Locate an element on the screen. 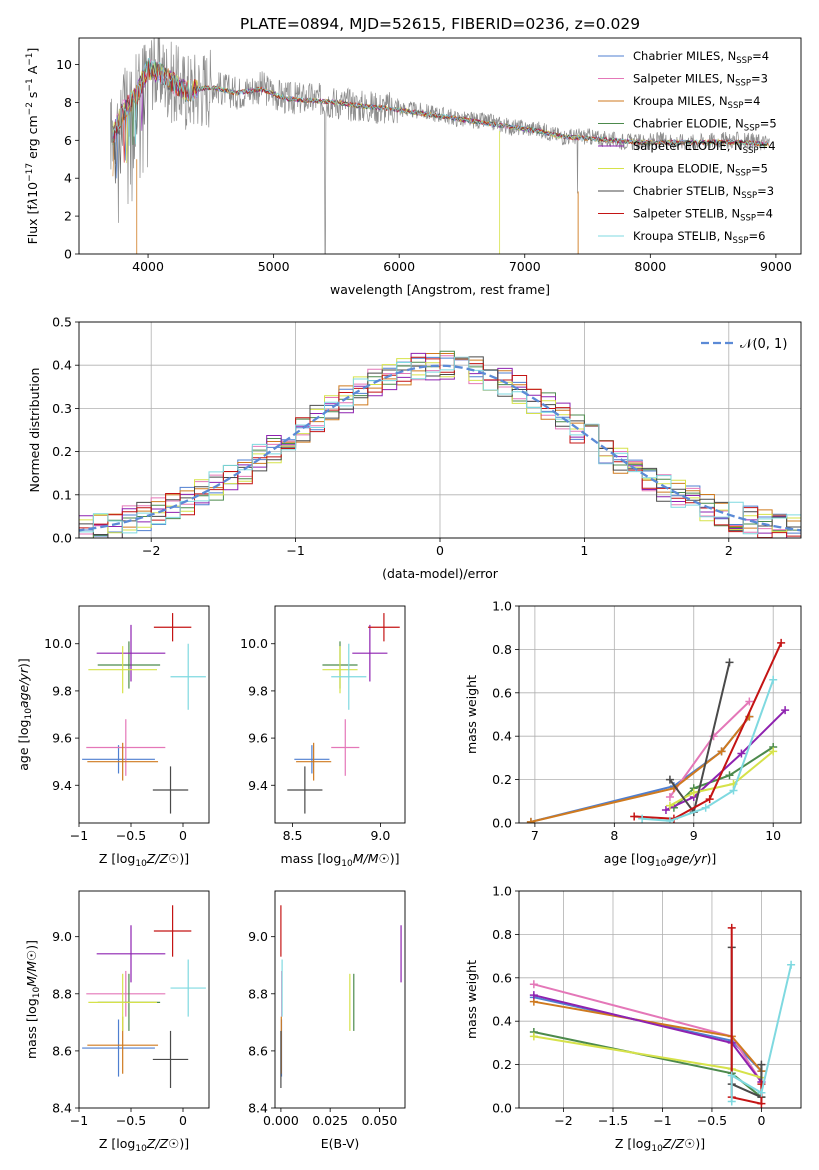  x-tick-label: 9000 is located at coordinates (776, 266).